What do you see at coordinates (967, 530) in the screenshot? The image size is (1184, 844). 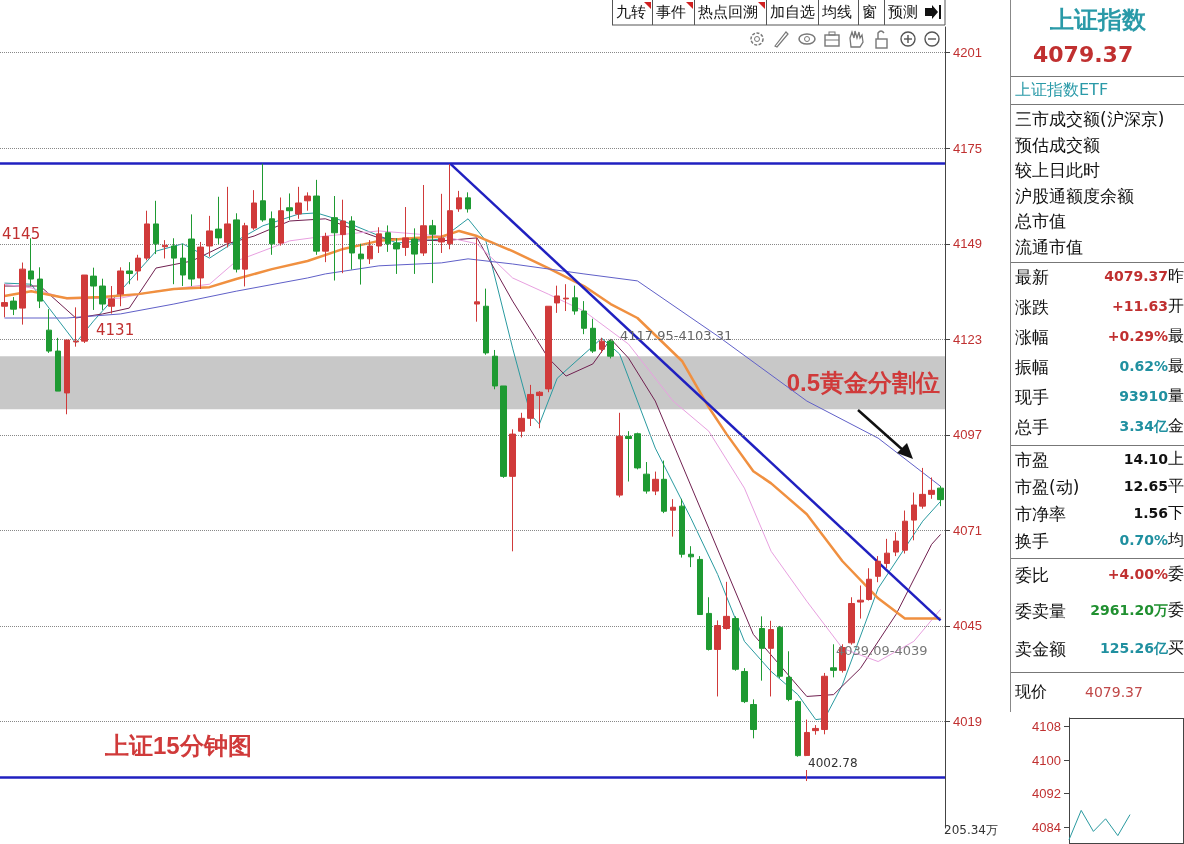 I see `y-tick-label: 4071` at bounding box center [967, 530].